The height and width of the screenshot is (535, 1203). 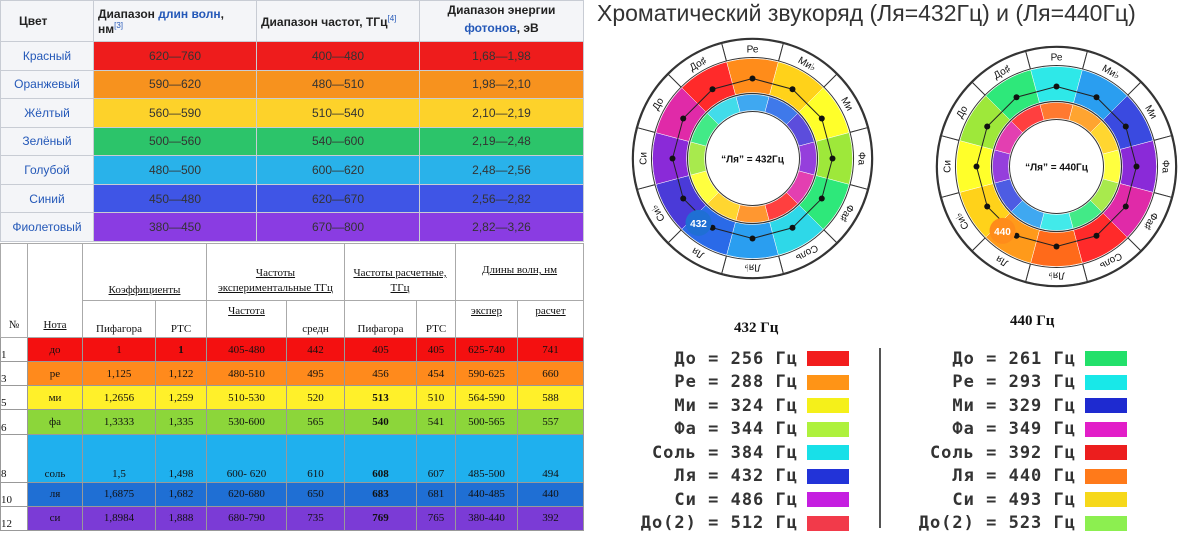 I want to click on energy-cell: 2,48—2,56, so click(x=502, y=170).